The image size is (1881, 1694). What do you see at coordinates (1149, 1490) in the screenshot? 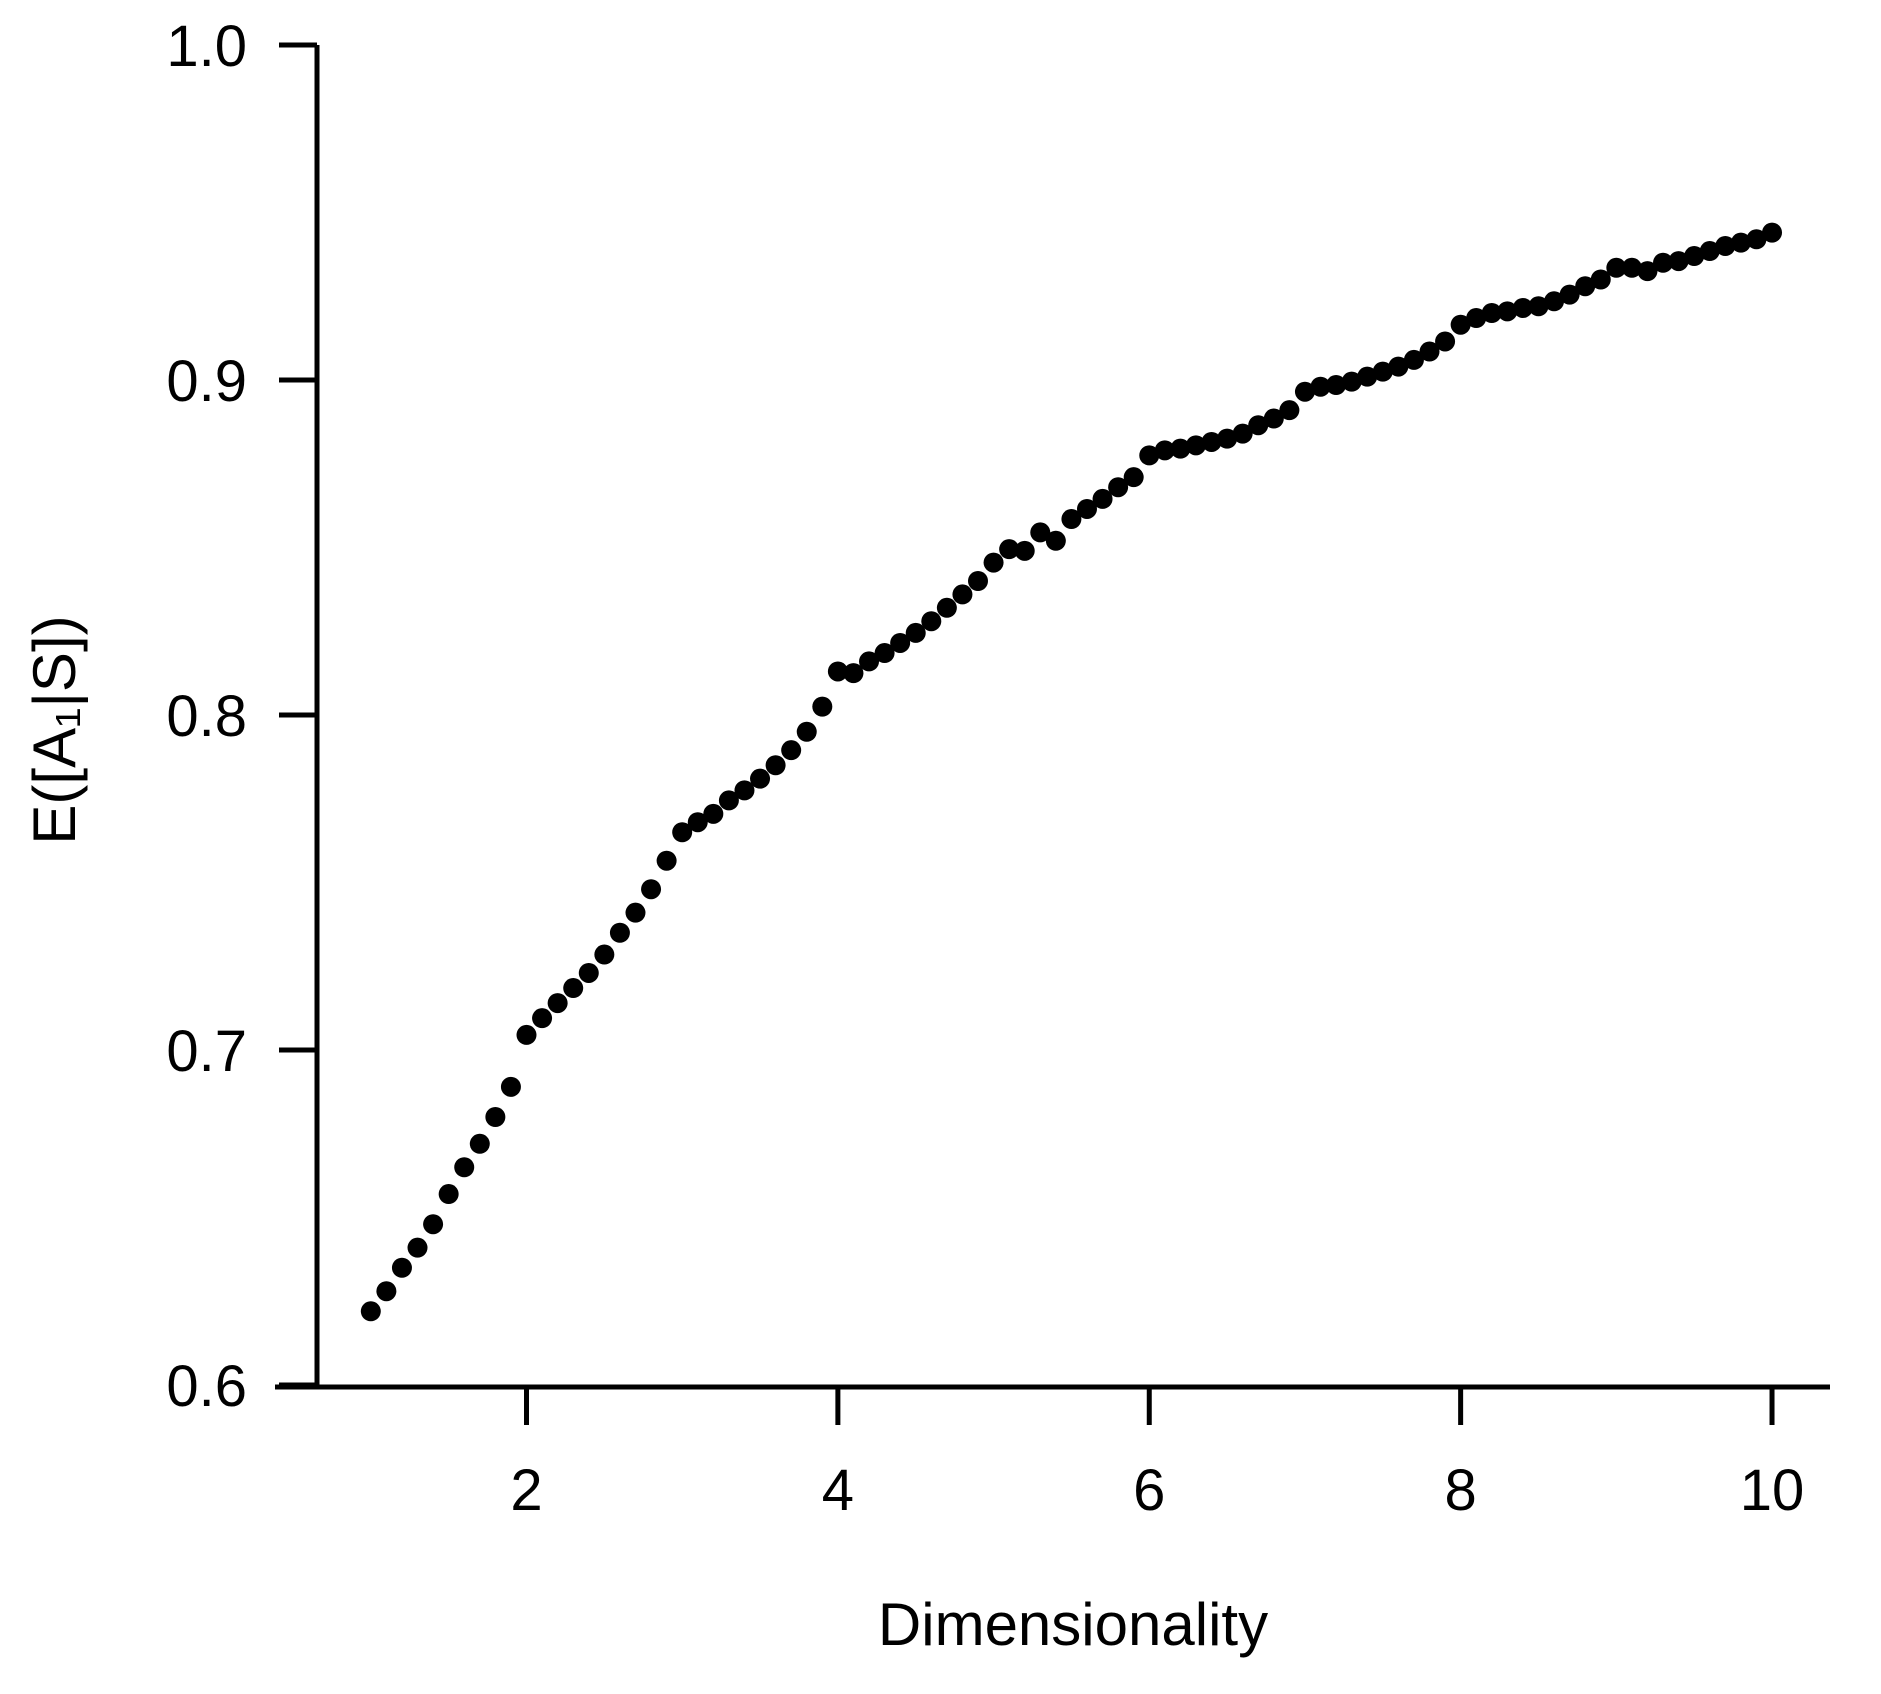
I see `x-tick-label: 6` at bounding box center [1149, 1490].